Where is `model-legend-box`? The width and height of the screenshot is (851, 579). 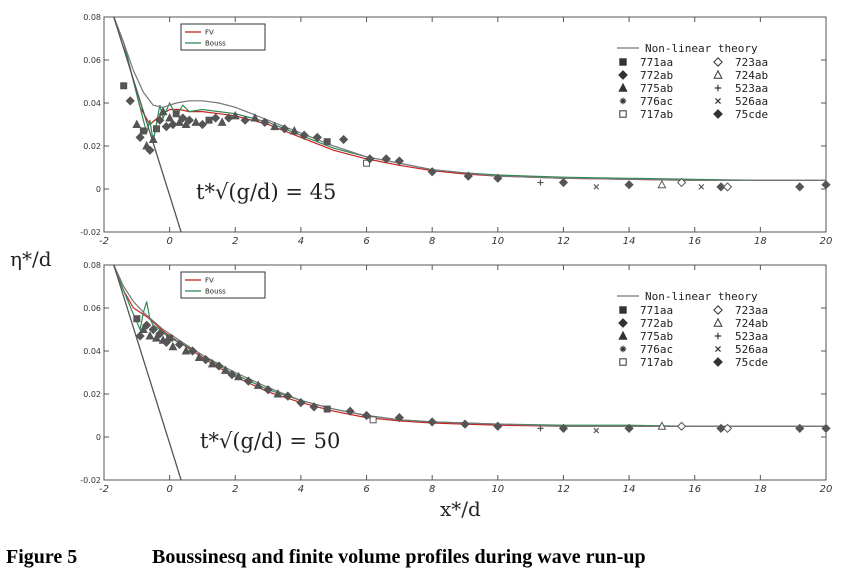 model-legend-box is located at coordinates (223, 37).